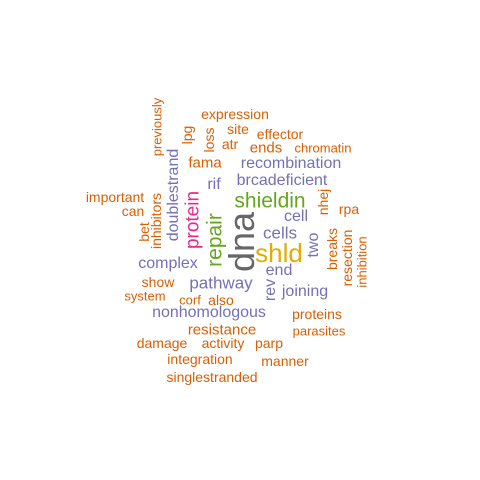 The width and height of the screenshot is (480, 480). I want to click on word-expression: expression, so click(235, 114).